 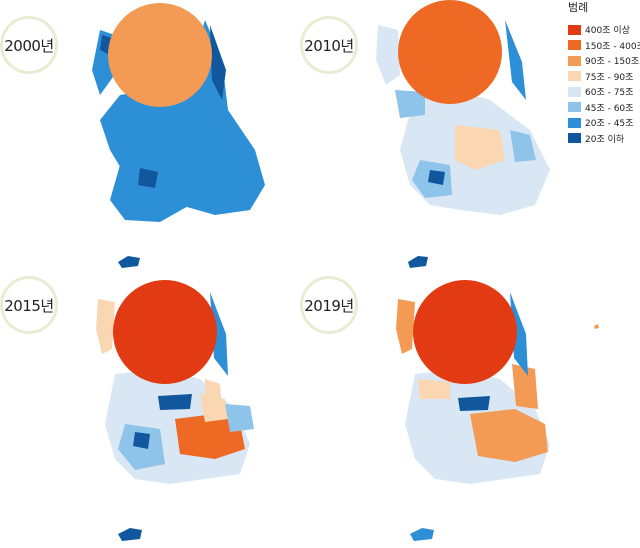 I want to click on cartogram-2015, so click(x=175, y=410).